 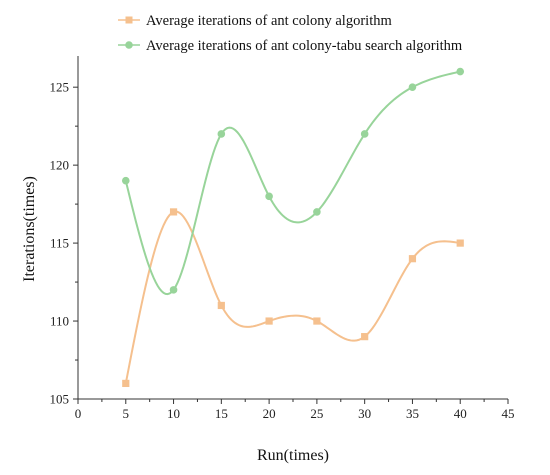 What do you see at coordinates (59, 243) in the screenshot?
I see `y-tick-label: 115` at bounding box center [59, 243].